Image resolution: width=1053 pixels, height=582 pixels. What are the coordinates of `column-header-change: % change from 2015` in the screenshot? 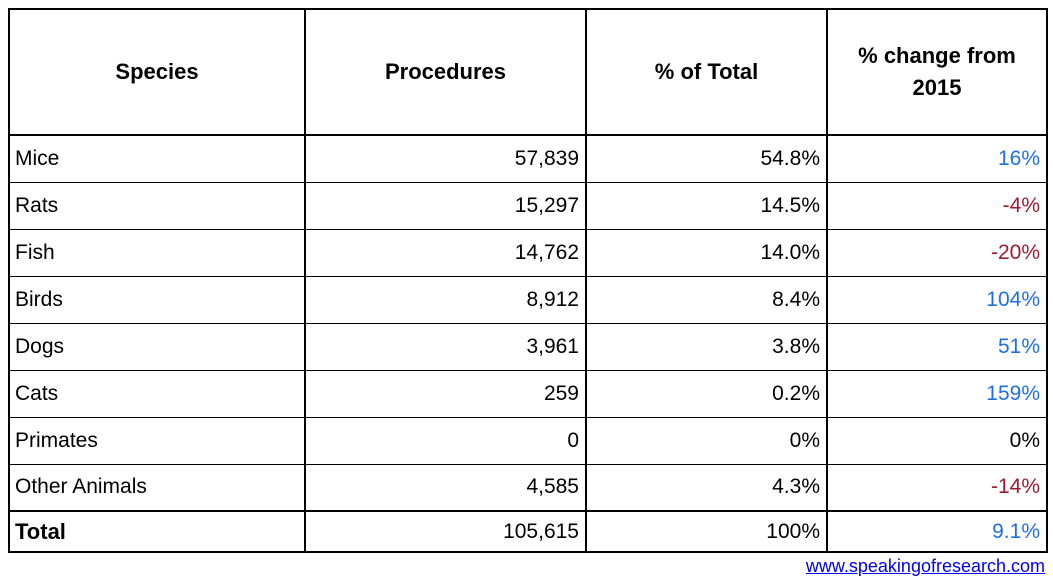 It's located at (937, 72).